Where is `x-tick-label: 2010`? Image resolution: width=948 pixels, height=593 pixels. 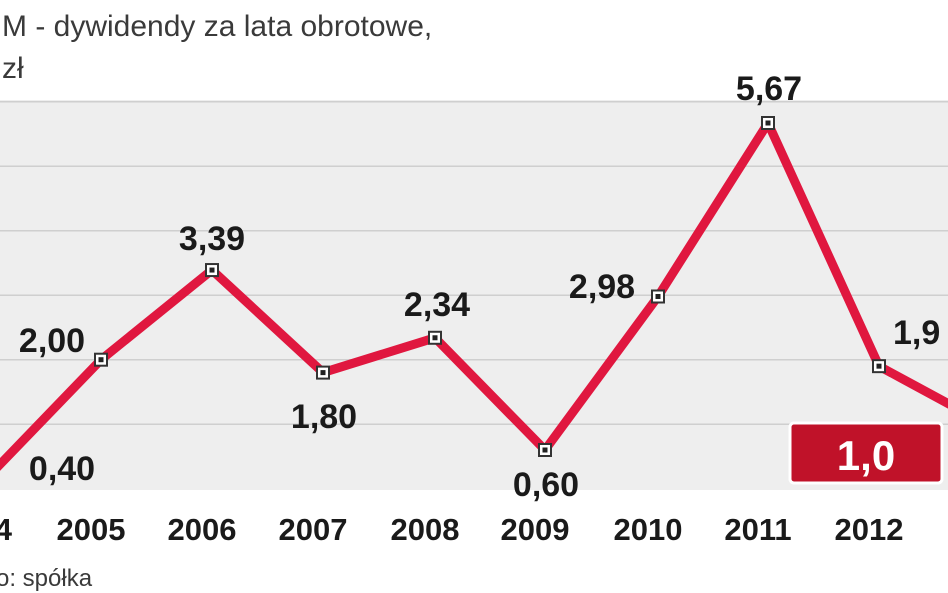
x-tick-label: 2010 is located at coordinates (648, 529).